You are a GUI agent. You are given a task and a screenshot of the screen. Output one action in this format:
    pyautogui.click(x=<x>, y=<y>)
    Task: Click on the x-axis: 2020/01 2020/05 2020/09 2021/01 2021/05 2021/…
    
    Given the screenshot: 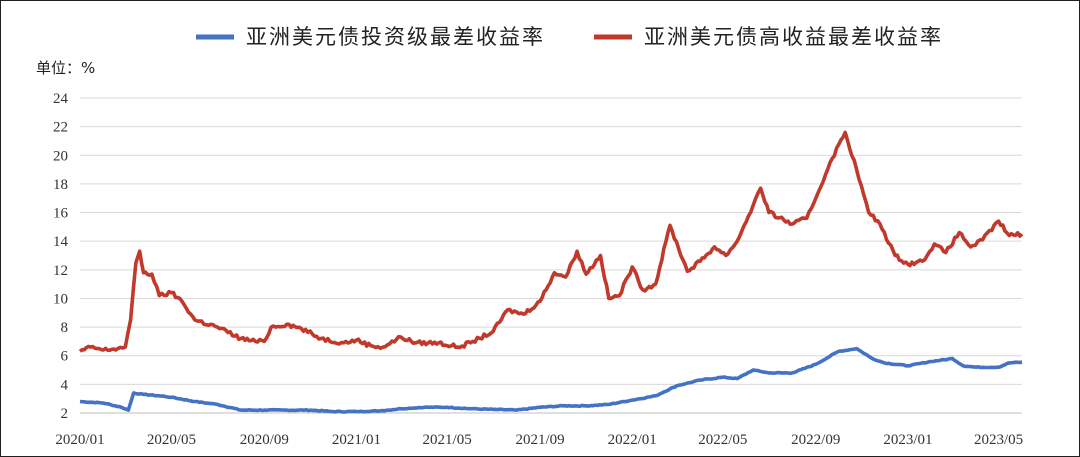 What is the action you would take?
    pyautogui.click(x=539, y=430)
    